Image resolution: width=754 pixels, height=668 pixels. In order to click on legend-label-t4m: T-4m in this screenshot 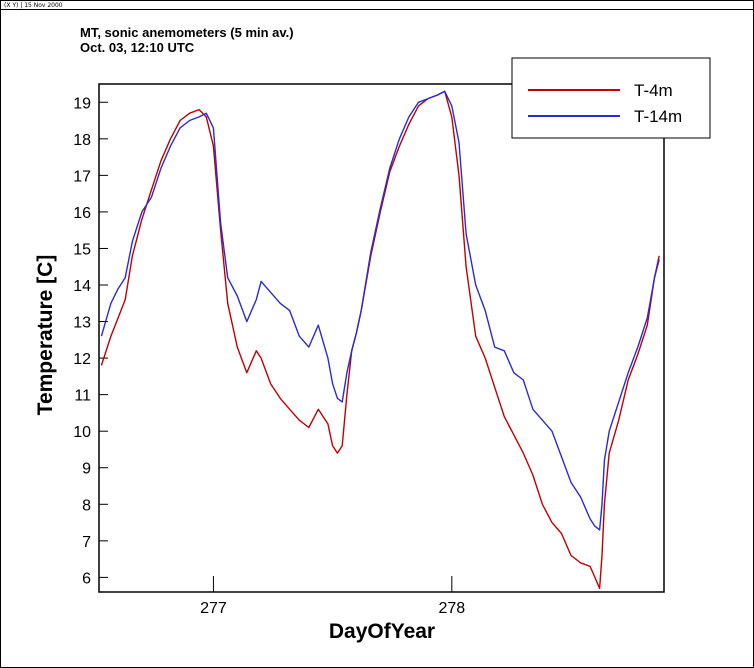, I will do `click(653, 90)`.